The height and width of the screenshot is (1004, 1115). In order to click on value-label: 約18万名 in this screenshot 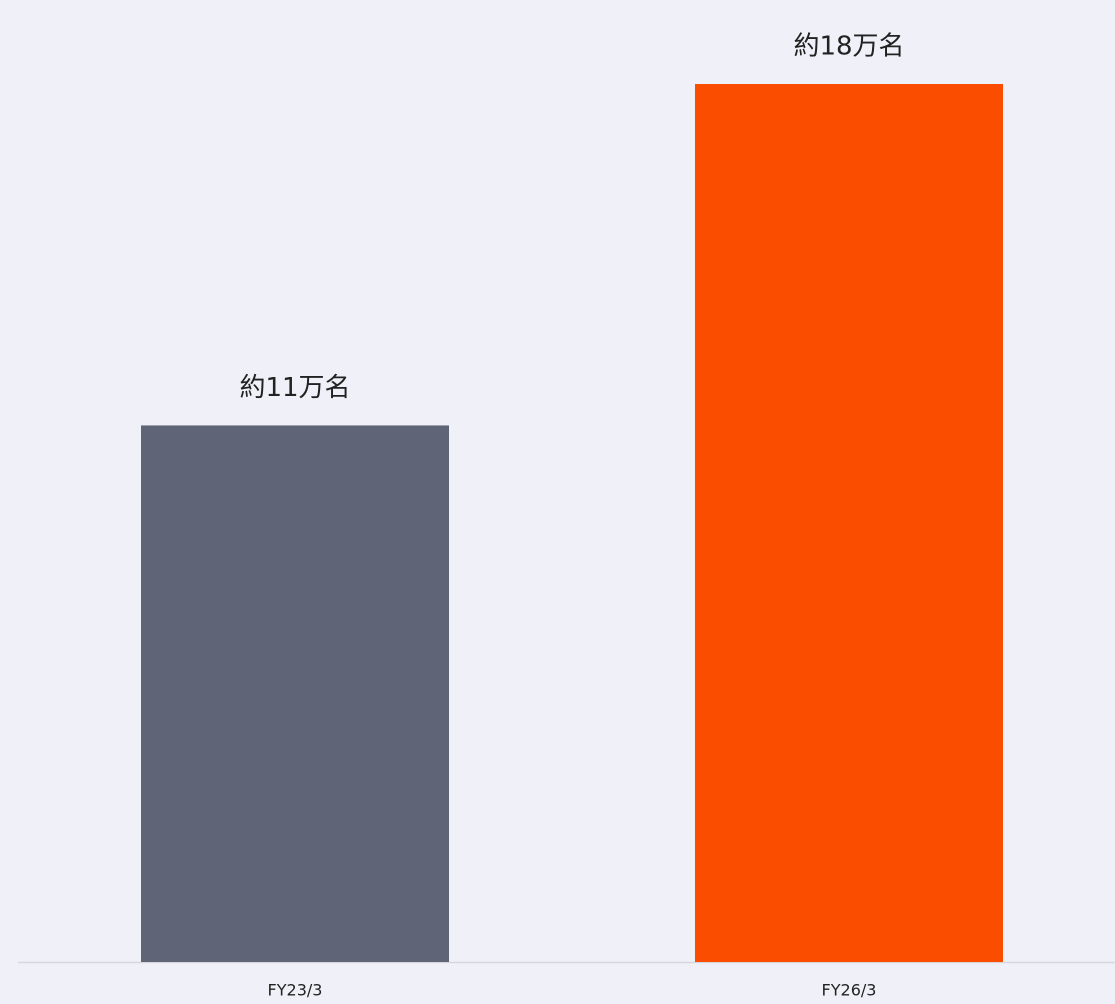, I will do `click(848, 47)`.